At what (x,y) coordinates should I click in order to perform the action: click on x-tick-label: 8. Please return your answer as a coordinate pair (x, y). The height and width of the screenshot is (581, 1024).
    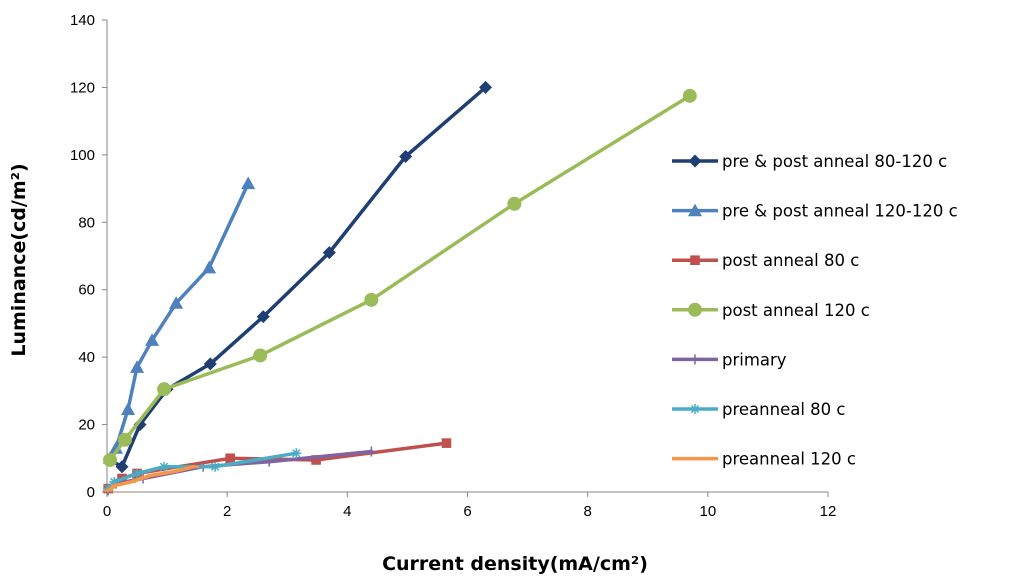
    Looking at the image, I should click on (587, 511).